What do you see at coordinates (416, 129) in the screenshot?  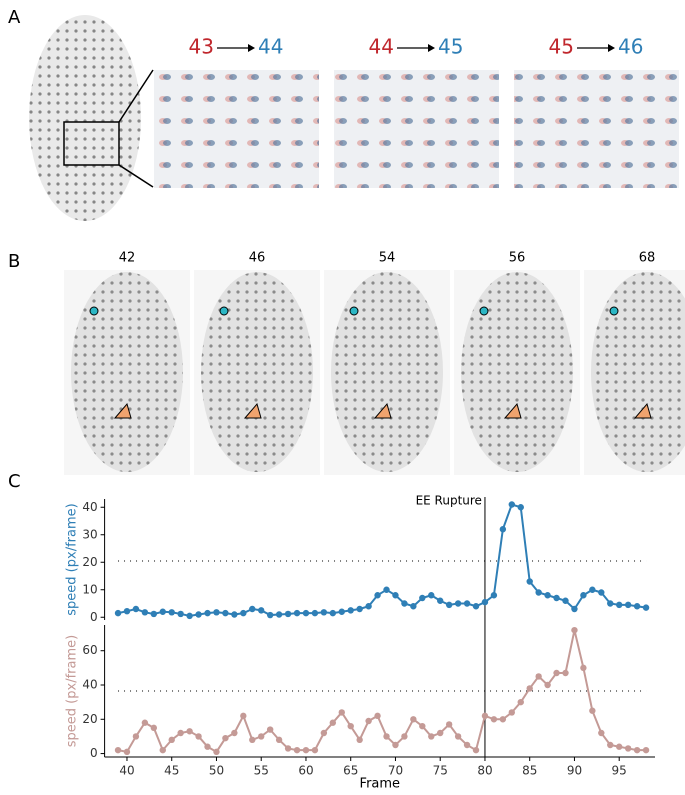 I see `crop-dots` at bounding box center [416, 129].